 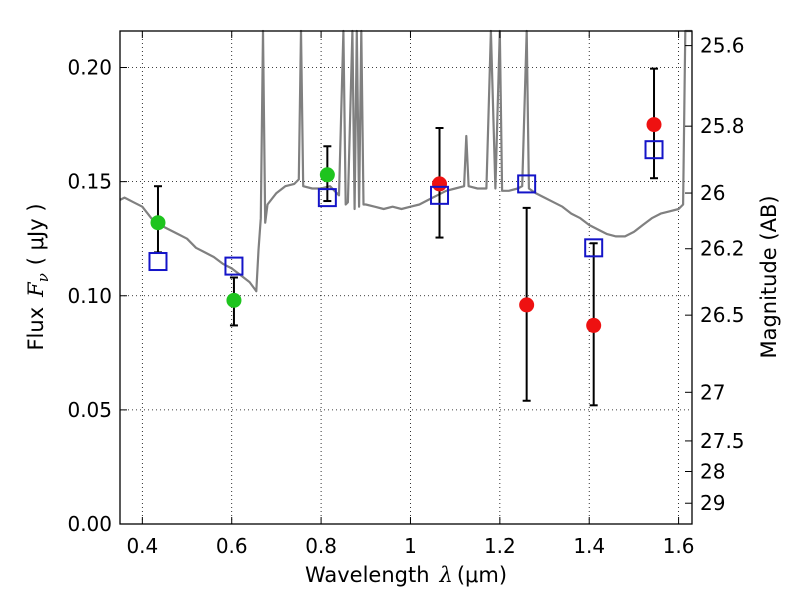 I want to click on y-axis-title: FluxFν( μJy ), so click(x=38, y=276).